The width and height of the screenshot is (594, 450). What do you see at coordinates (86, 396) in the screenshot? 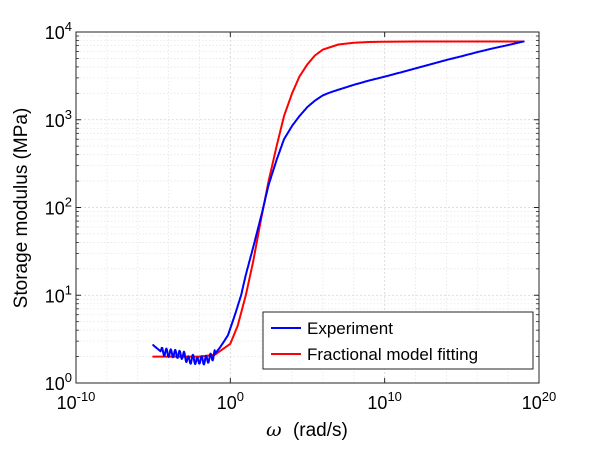
I see `x-tick-exponent: -10` at bounding box center [86, 396].